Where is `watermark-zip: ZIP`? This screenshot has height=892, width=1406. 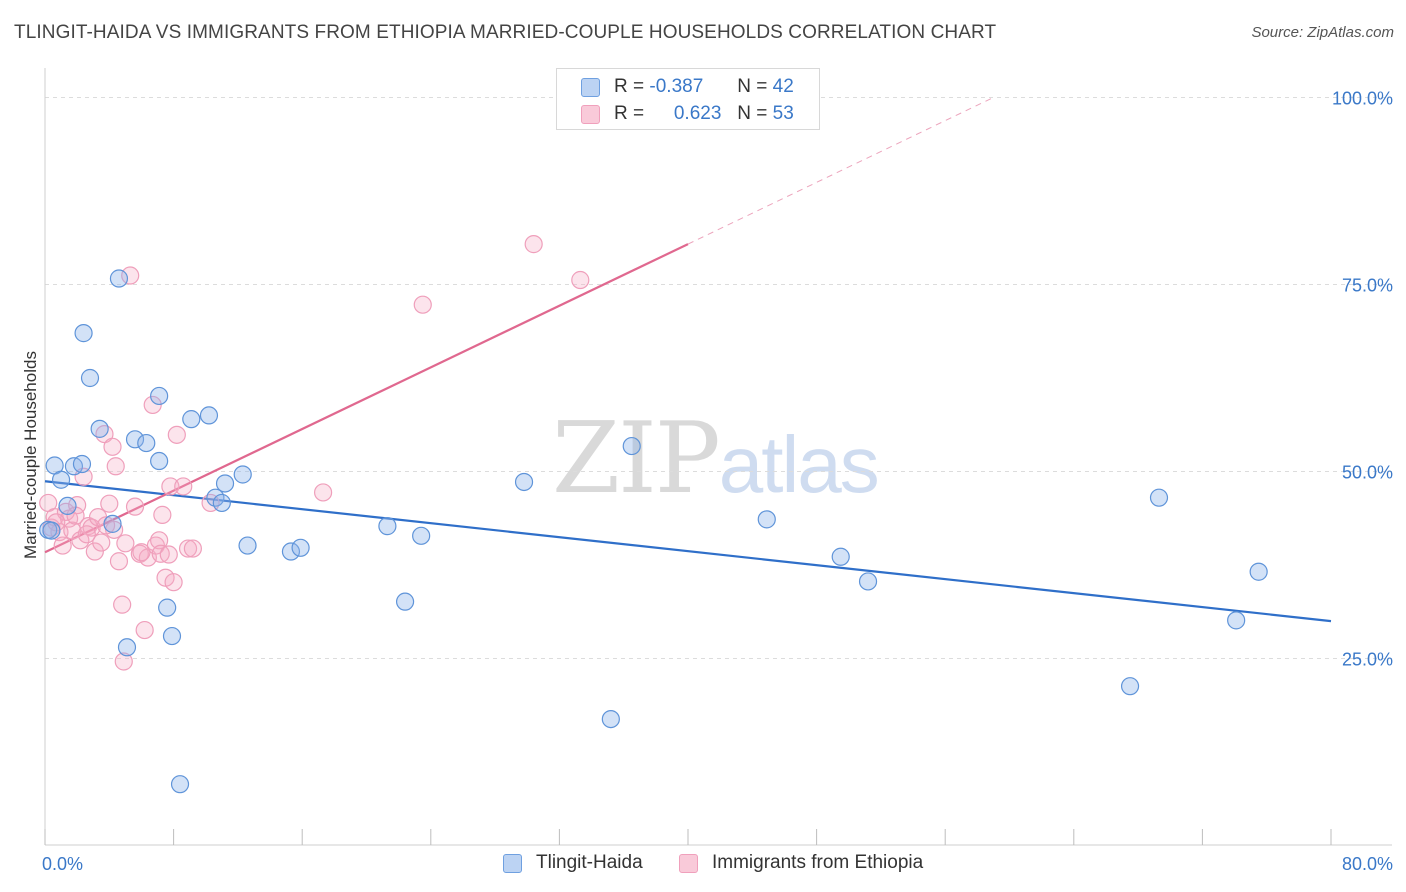
watermark-zip: ZIP is located at coordinates (636, 459).